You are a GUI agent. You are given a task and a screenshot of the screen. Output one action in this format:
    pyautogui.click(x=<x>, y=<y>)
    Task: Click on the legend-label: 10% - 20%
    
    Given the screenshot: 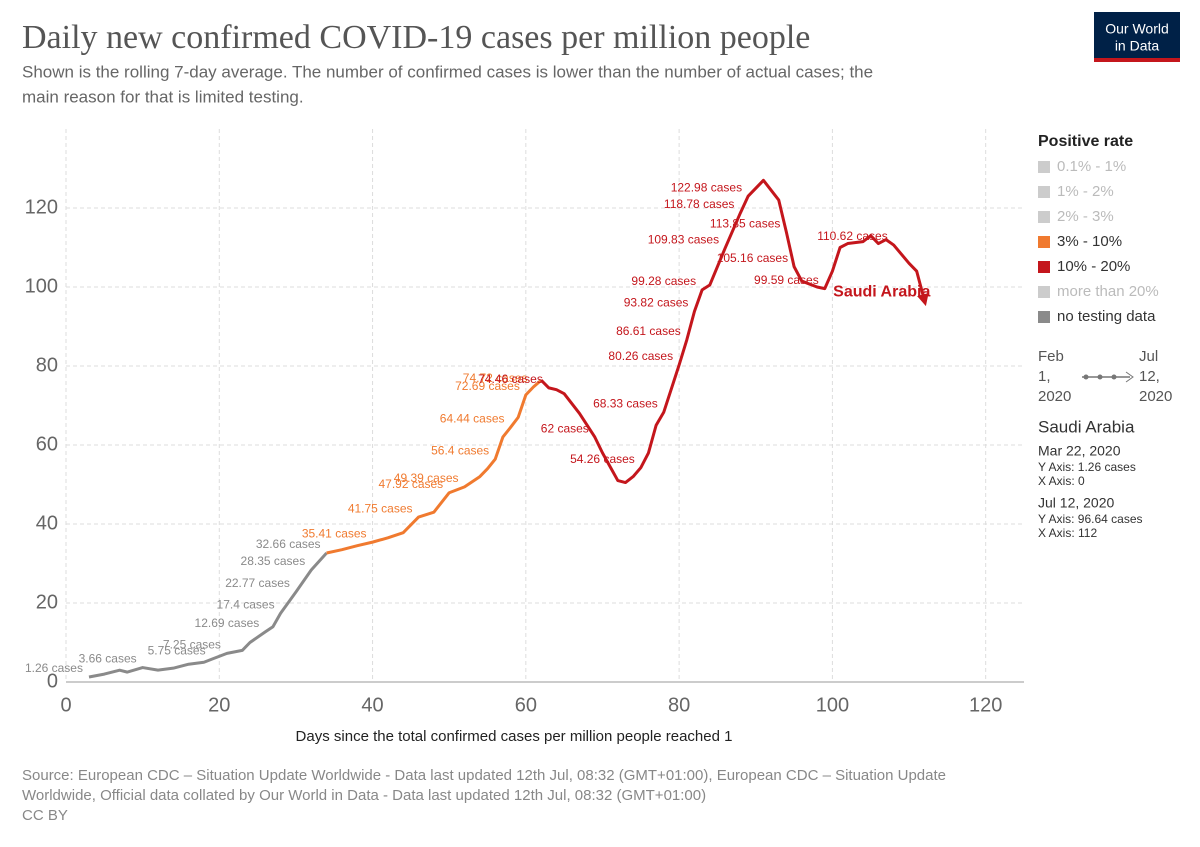 What is the action you would take?
    pyautogui.click(x=1093, y=266)
    